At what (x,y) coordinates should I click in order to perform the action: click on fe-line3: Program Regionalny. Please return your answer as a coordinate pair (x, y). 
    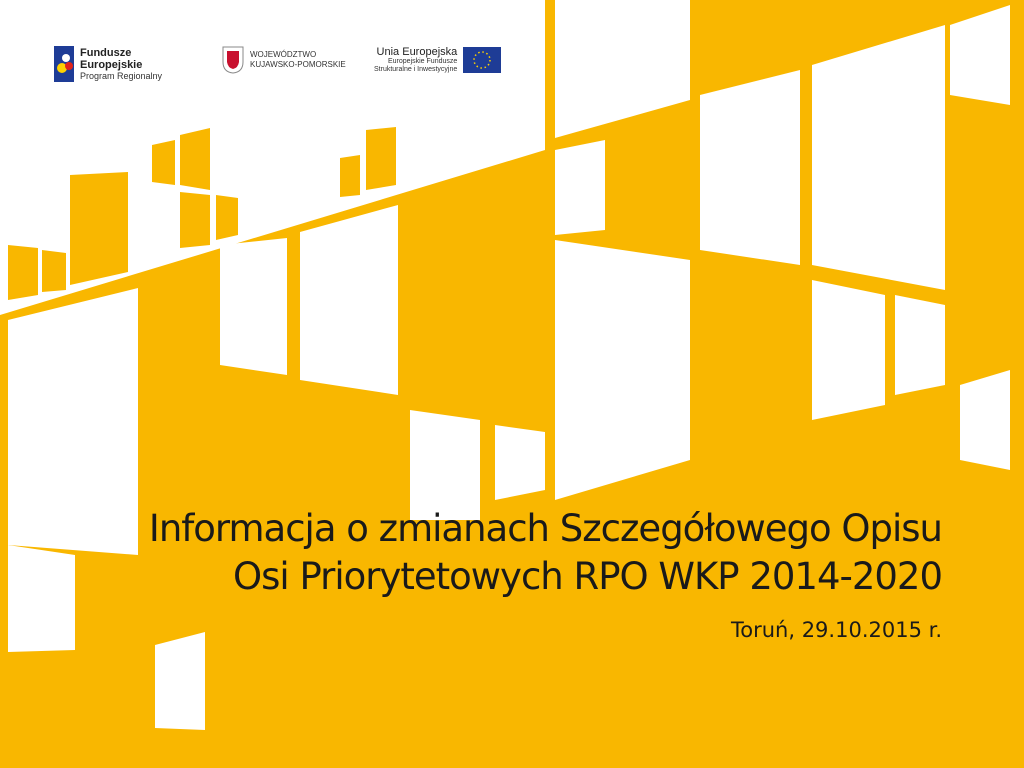
    Looking at the image, I should click on (121, 76).